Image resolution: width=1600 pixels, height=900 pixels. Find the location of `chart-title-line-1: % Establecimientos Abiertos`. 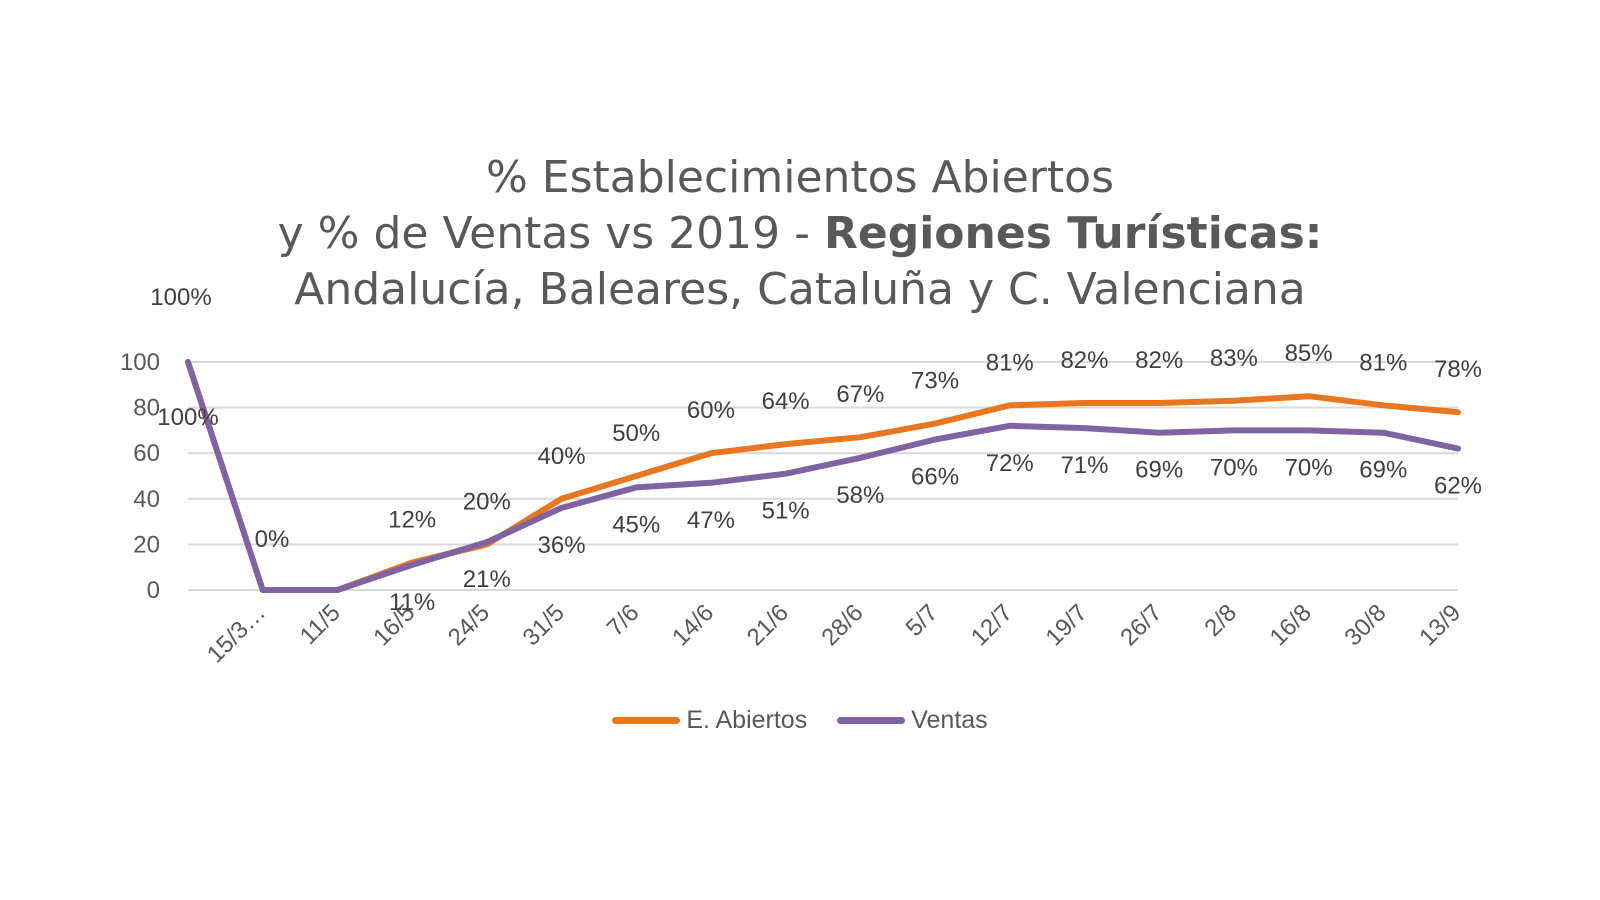

chart-title-line-1: % Establecimientos Abiertos is located at coordinates (799, 177).